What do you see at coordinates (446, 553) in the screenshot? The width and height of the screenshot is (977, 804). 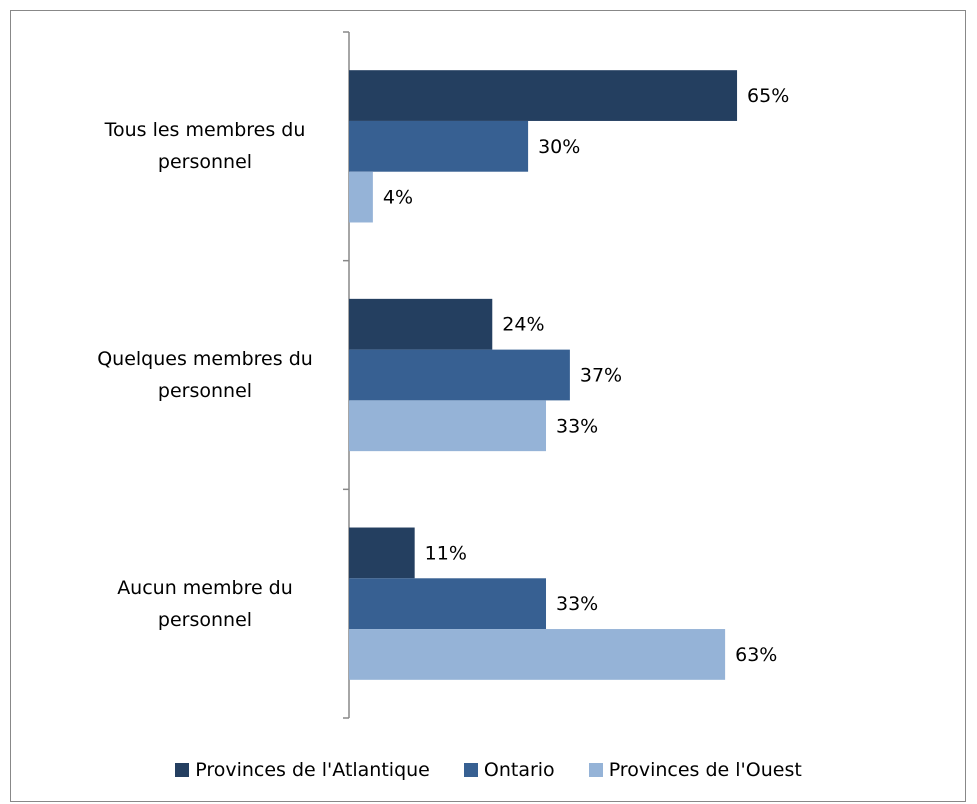 I see `value-label: 11%` at bounding box center [446, 553].